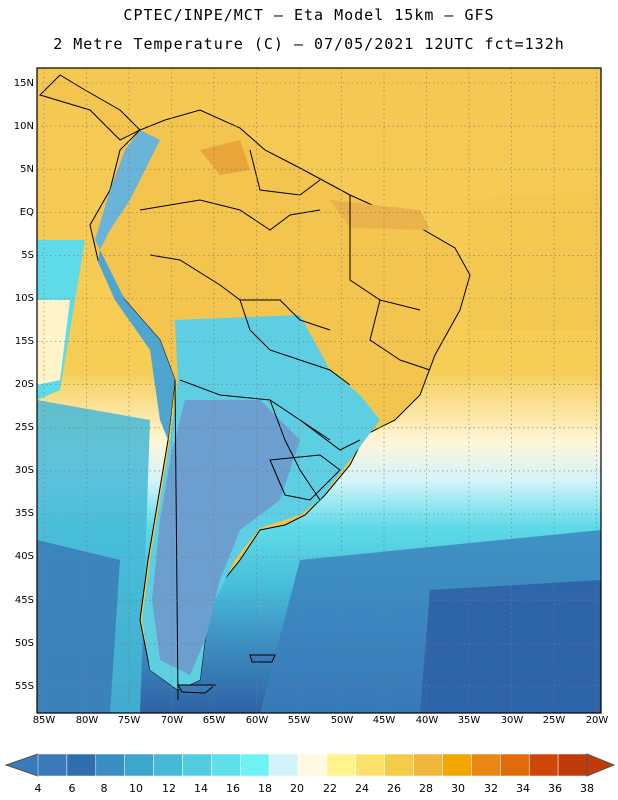 This screenshot has height=800, width=618. I want to click on lat-label: 15S, so click(24, 341).